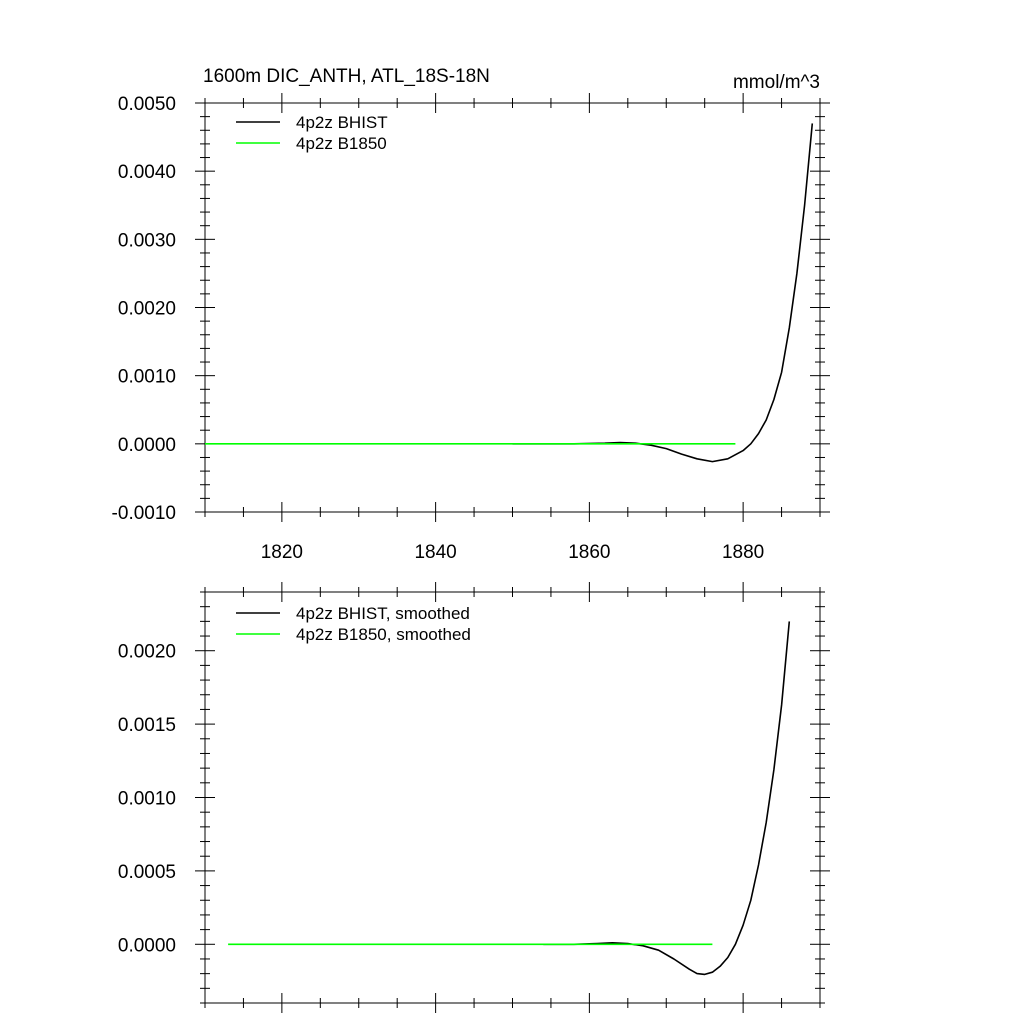 This screenshot has height=1024, width=1024. I want to click on legend-label: 4p2z B1850, smoothed, so click(383, 634).